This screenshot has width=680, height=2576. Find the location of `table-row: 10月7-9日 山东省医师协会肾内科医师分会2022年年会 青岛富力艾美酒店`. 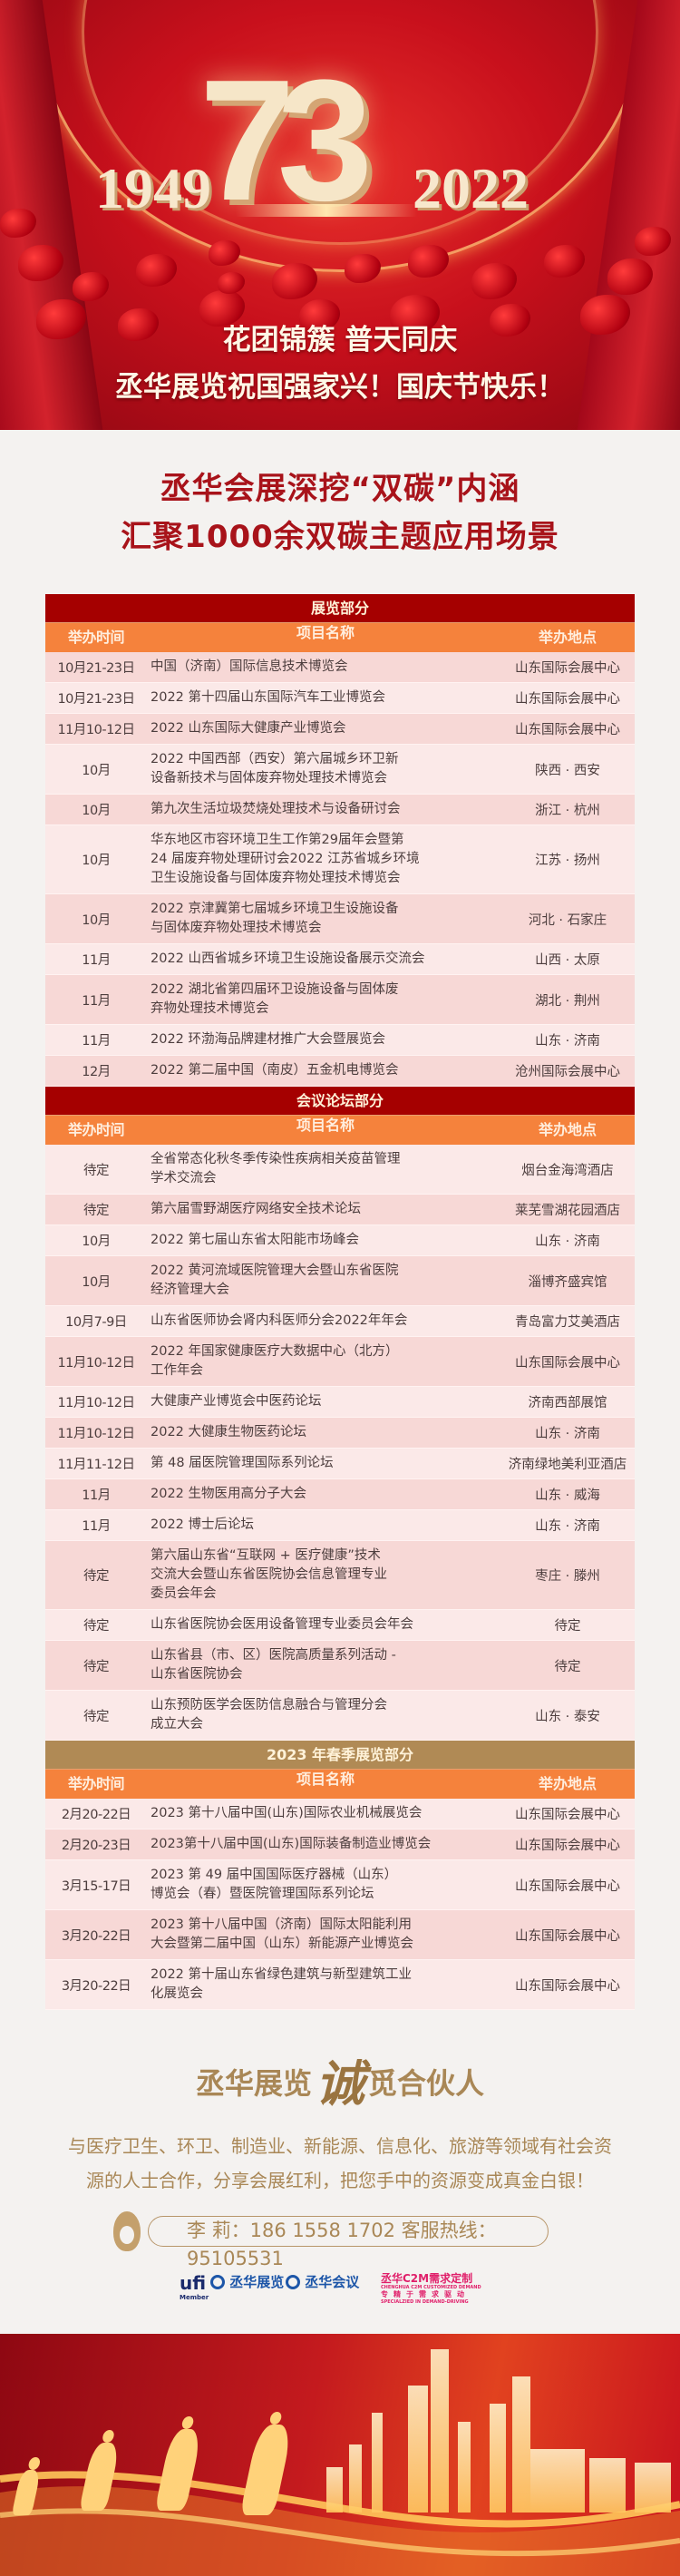

table-row: 10月7-9日 山东省医师协会肾内科医师分会2022年年会 青岛富力艾美酒店 is located at coordinates (340, 1321).